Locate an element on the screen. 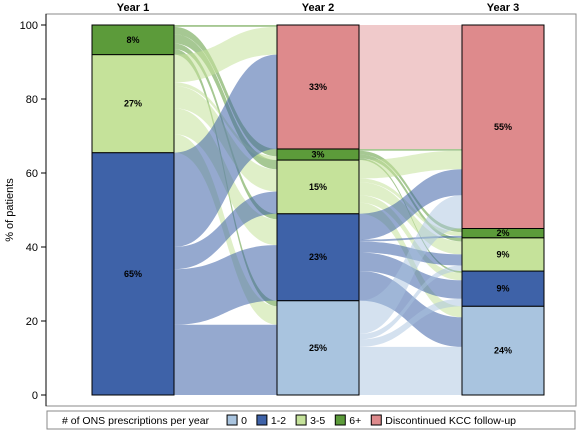 This screenshot has height=431, width=583. legend-entries: 0 1-2 3-5 6+ Discontinued KCC follow-up is located at coordinates (371, 420).